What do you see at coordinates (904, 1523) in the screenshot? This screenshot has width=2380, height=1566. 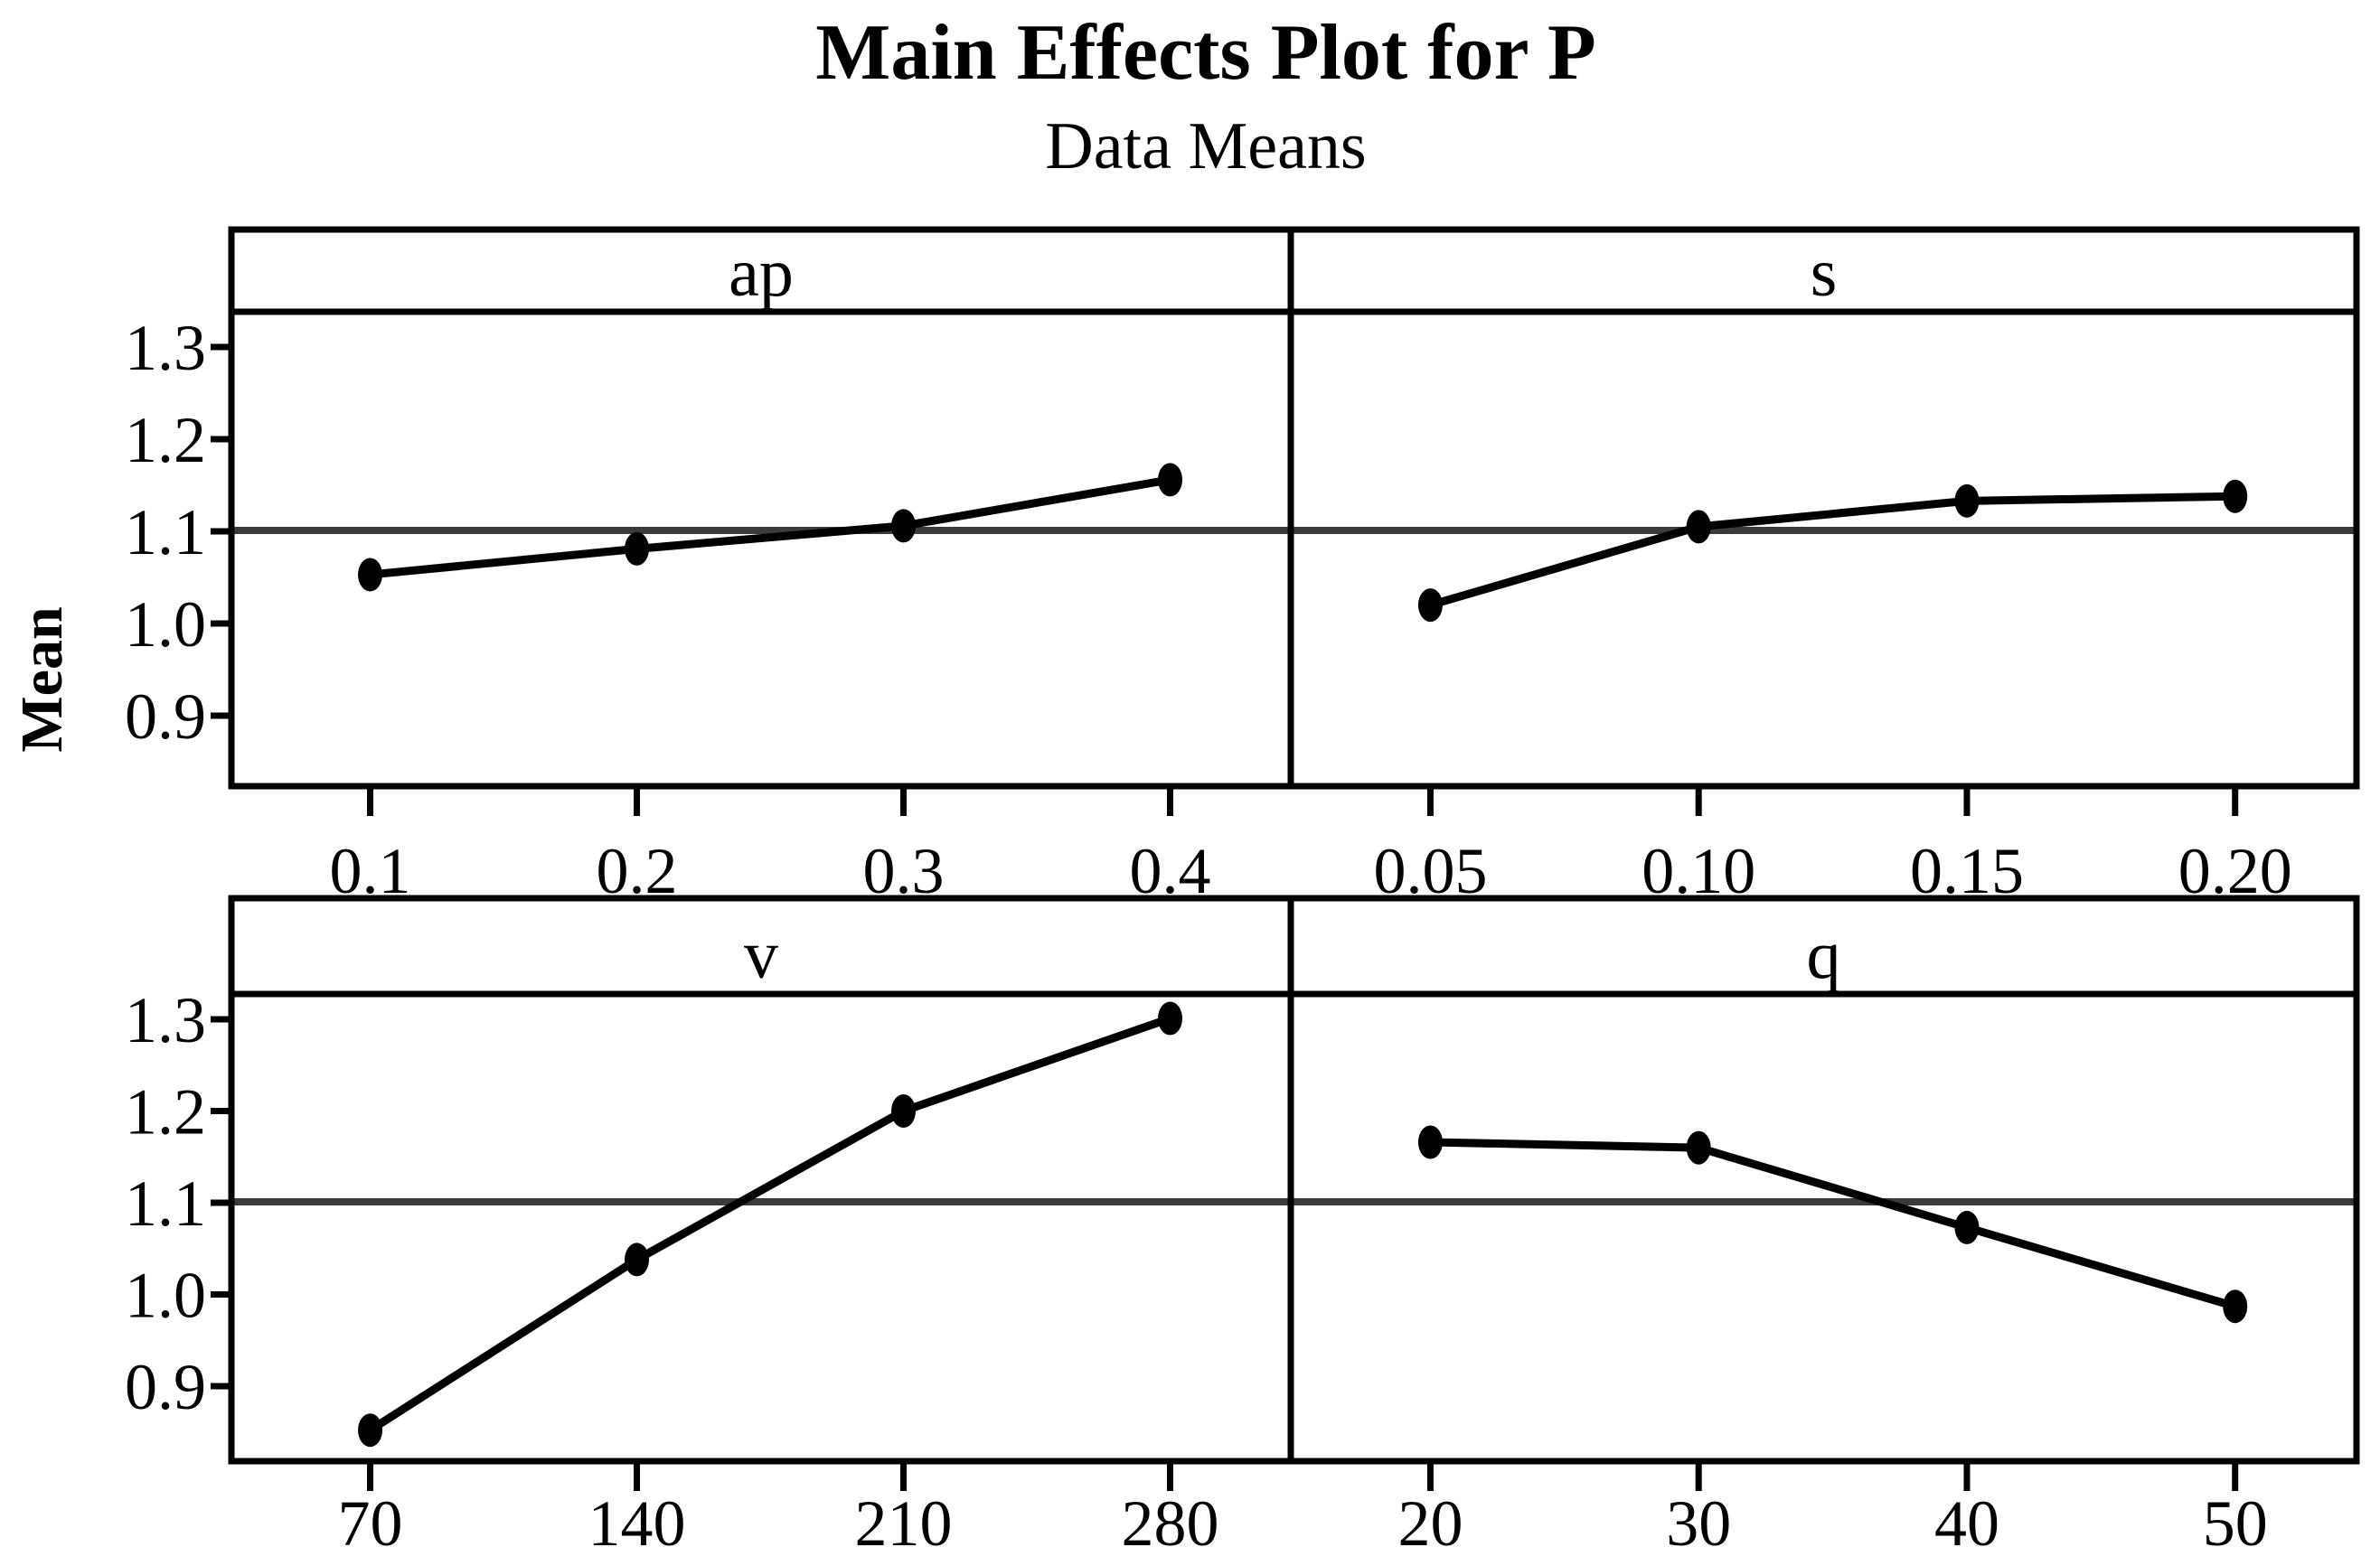 I see `x-tick-label: 210` at bounding box center [904, 1523].